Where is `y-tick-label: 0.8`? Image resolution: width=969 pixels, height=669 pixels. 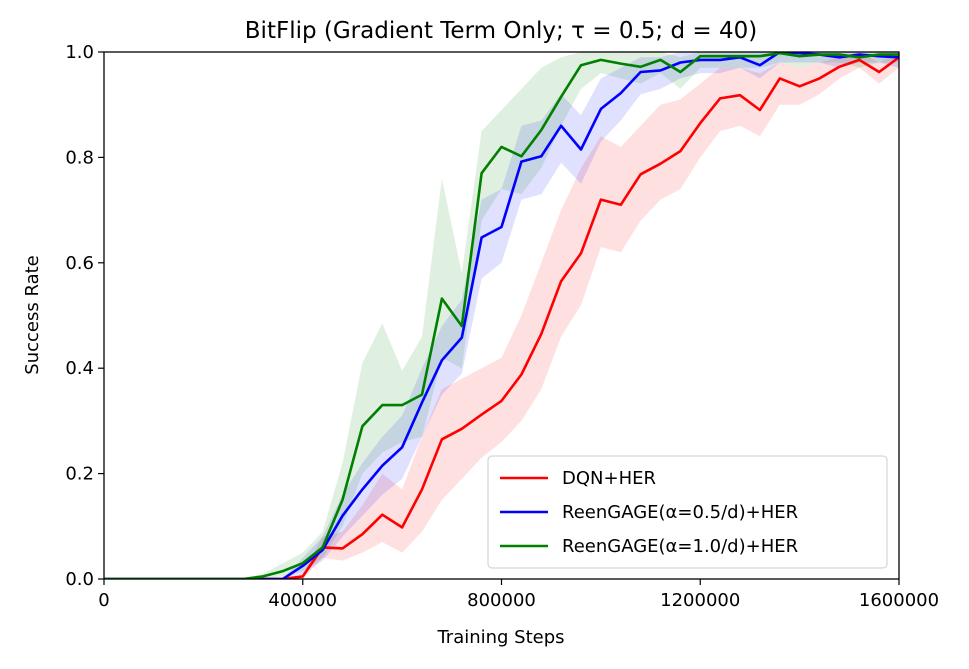 y-tick-label: 0.8 is located at coordinates (79, 157).